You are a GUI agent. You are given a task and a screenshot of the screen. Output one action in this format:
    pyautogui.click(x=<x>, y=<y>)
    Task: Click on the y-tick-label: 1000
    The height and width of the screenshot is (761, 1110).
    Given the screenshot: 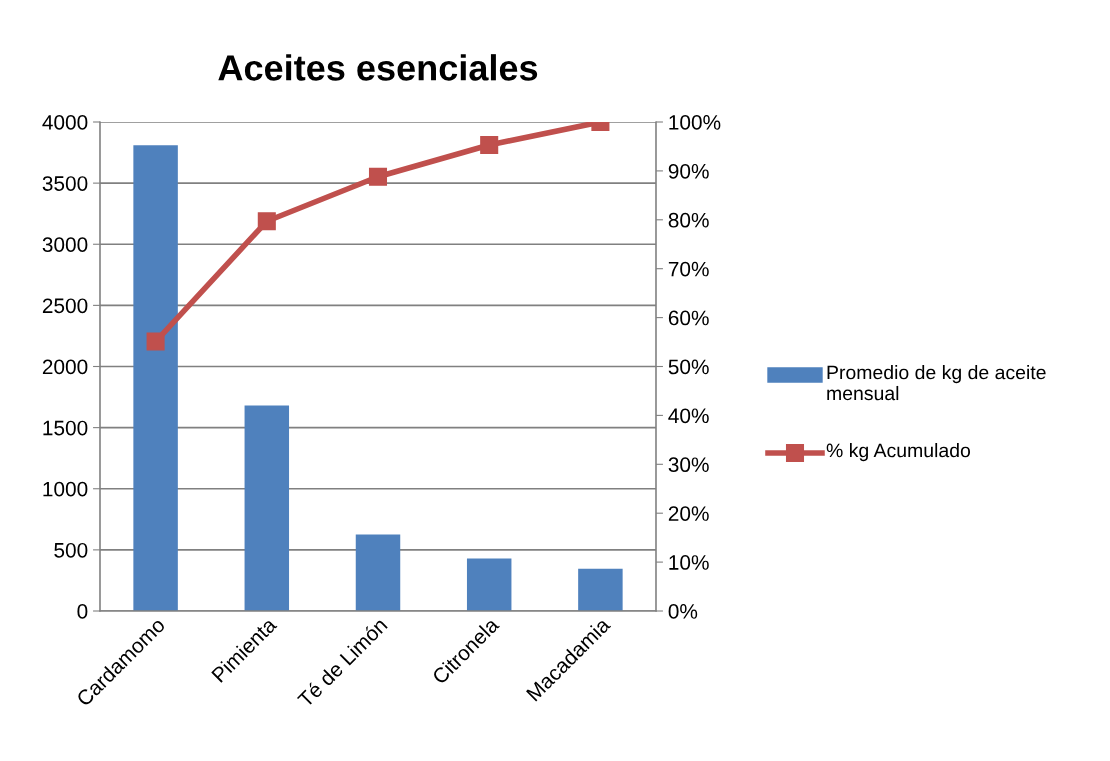 What is the action you would take?
    pyautogui.click(x=65, y=489)
    